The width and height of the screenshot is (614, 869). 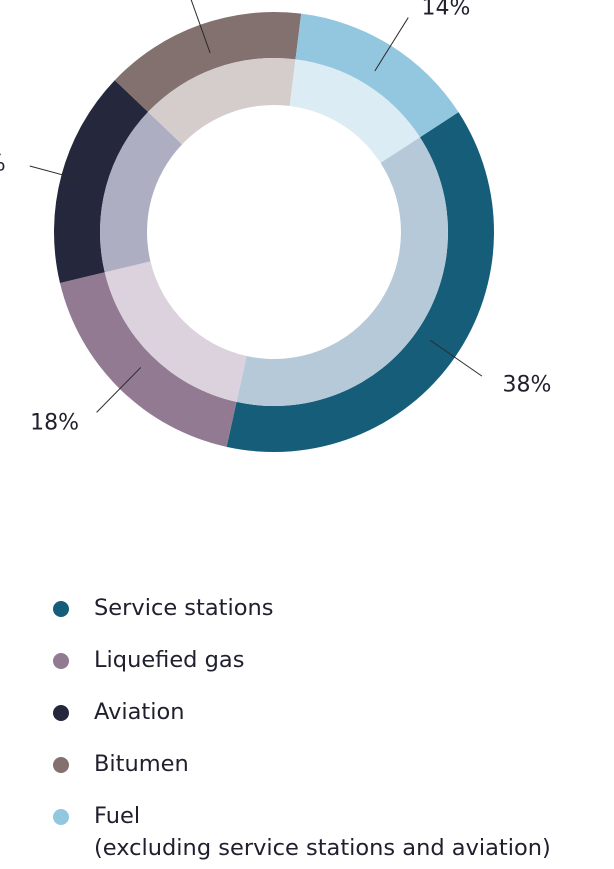 I want to click on slice-inner-aviation, so click(x=141, y=192).